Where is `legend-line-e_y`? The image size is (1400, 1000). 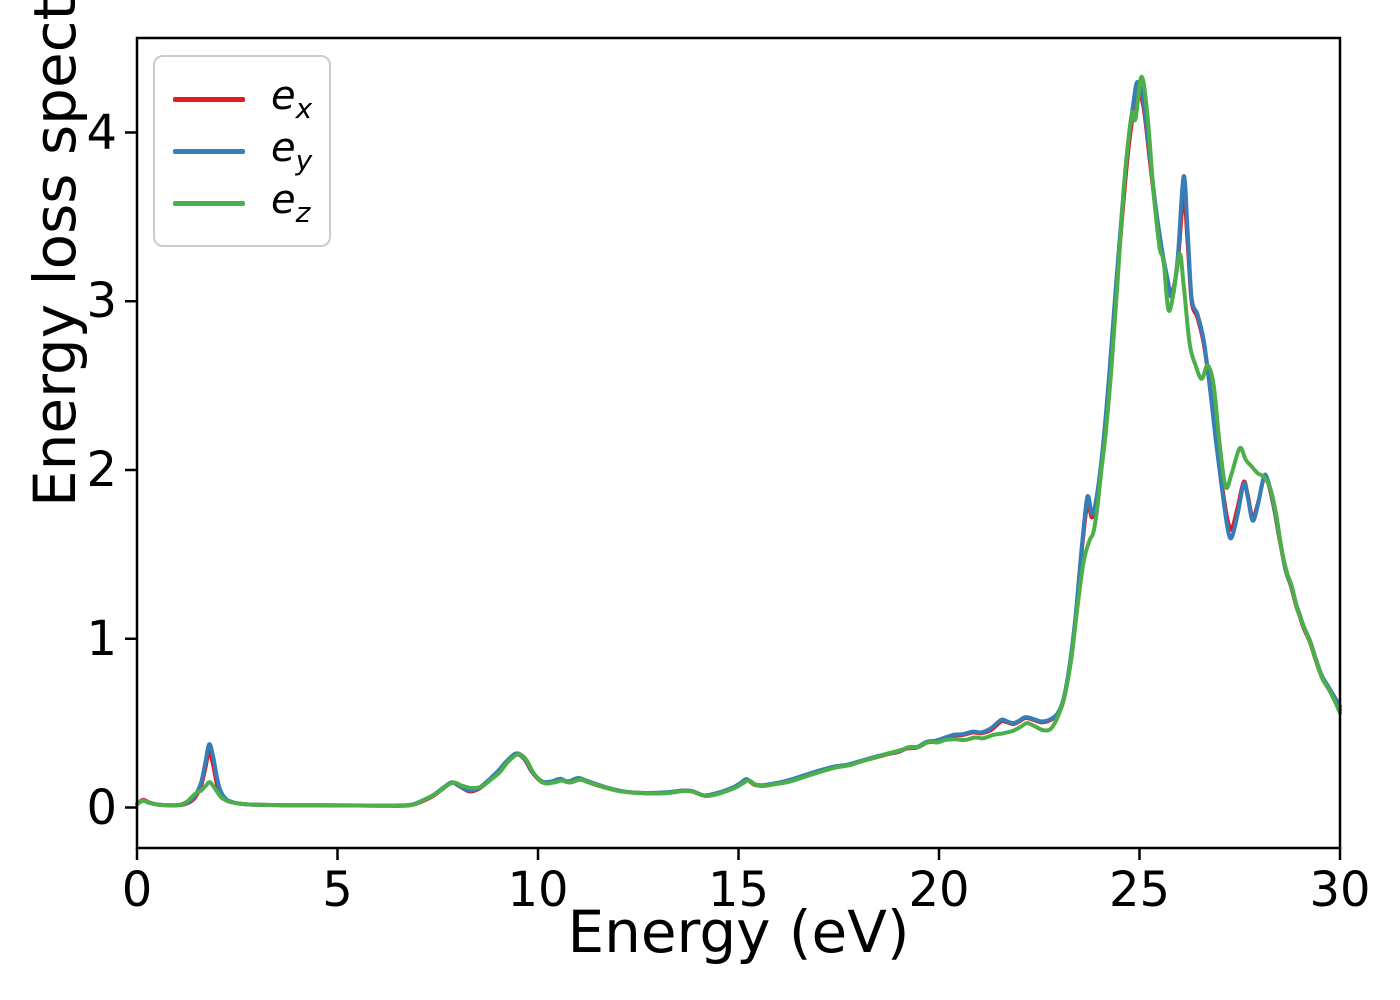 legend-line-e_y is located at coordinates (209, 151).